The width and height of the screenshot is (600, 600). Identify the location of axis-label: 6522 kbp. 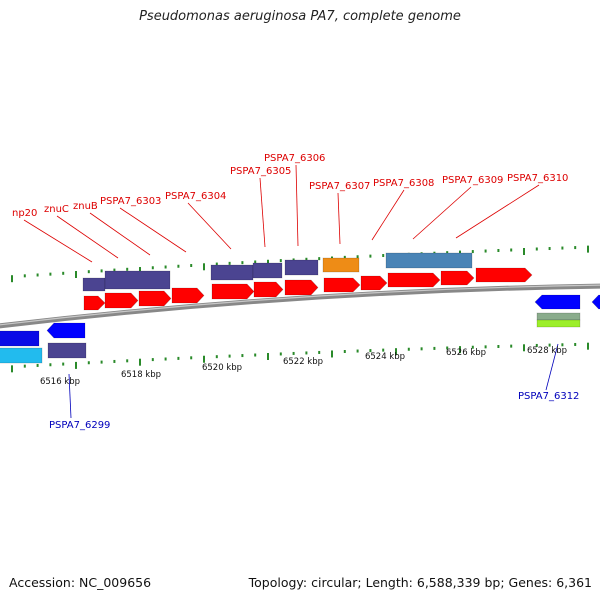
(303, 362).